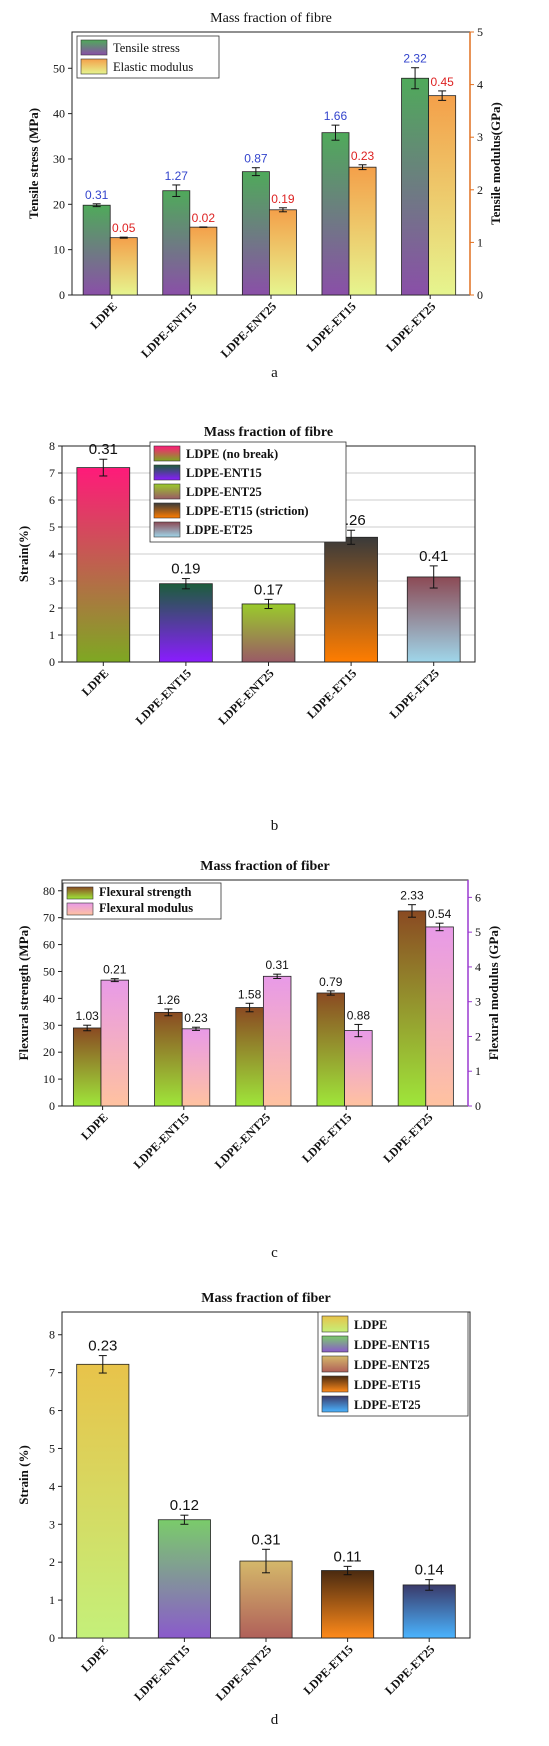 The width and height of the screenshot is (549, 1746). I want to click on legend-label: LDPE-ENT25, so click(224, 492).